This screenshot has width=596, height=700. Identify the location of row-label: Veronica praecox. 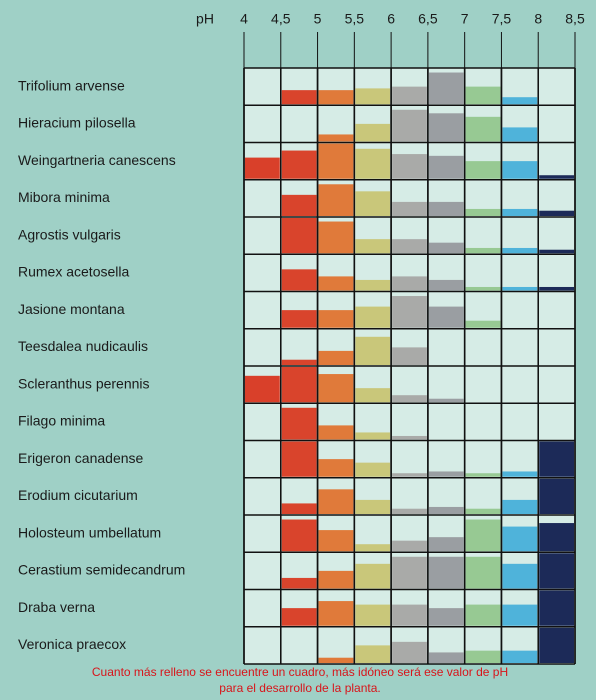
(72, 644).